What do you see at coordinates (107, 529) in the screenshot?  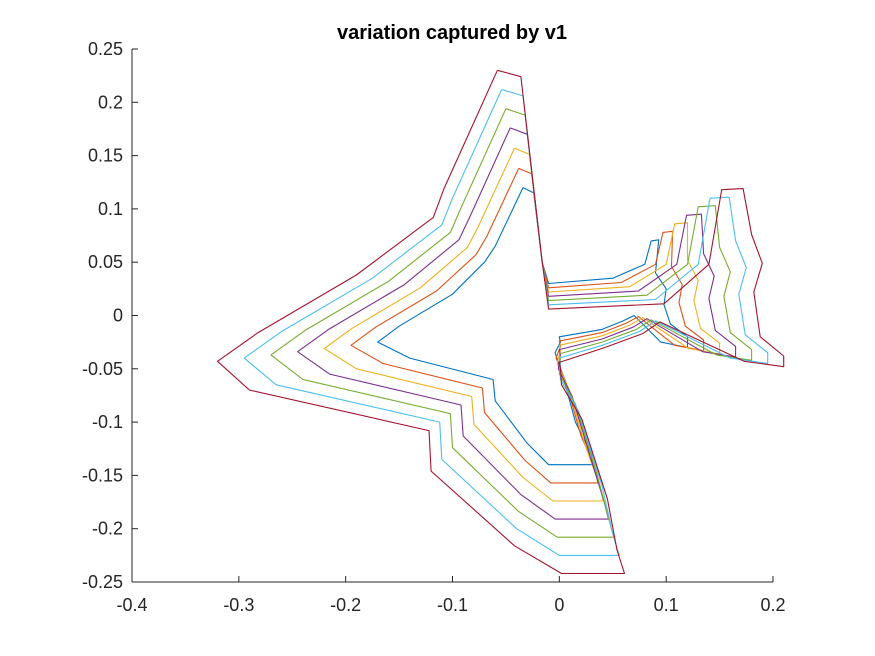 I see `y-tick-label: -0.2` at bounding box center [107, 529].